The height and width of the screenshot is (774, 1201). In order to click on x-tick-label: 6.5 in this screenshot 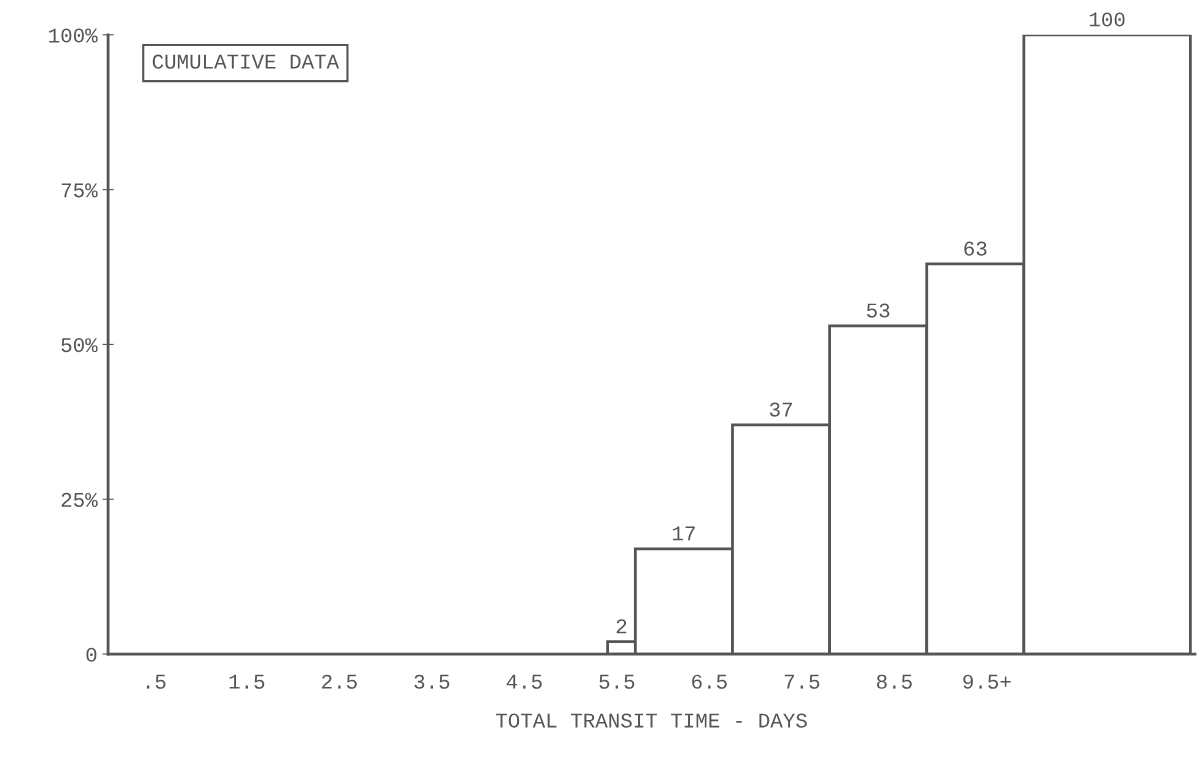, I will do `click(709, 681)`.